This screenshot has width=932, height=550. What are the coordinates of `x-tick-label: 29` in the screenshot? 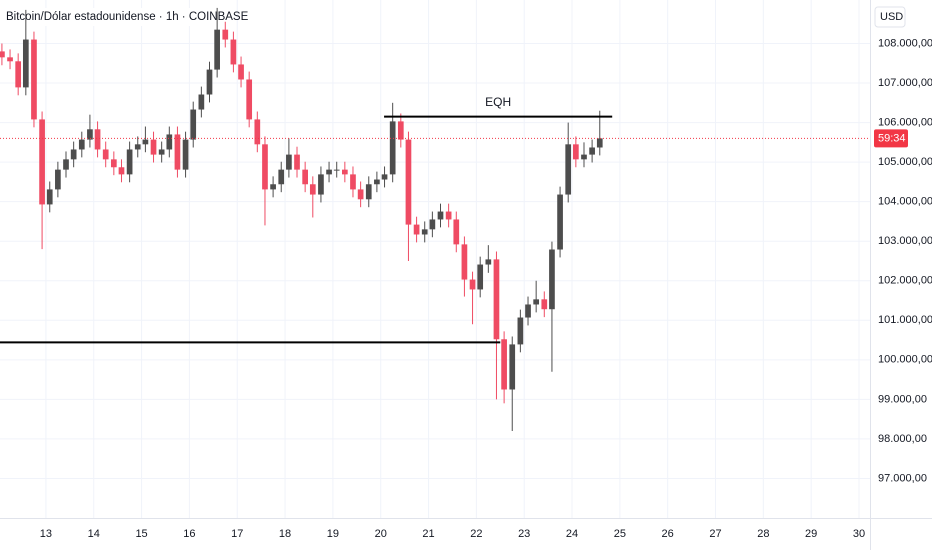 It's located at (811, 534).